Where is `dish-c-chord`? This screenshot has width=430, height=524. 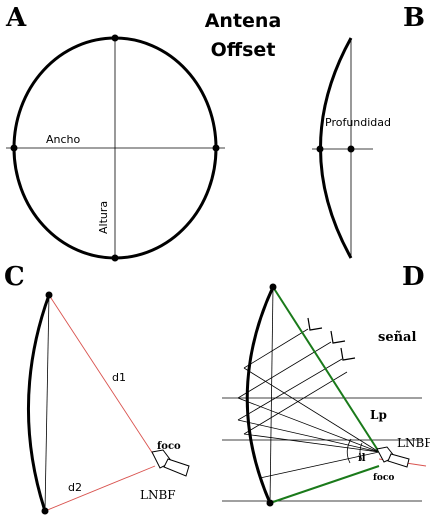
dish-c-chord is located at coordinates (47, 403).